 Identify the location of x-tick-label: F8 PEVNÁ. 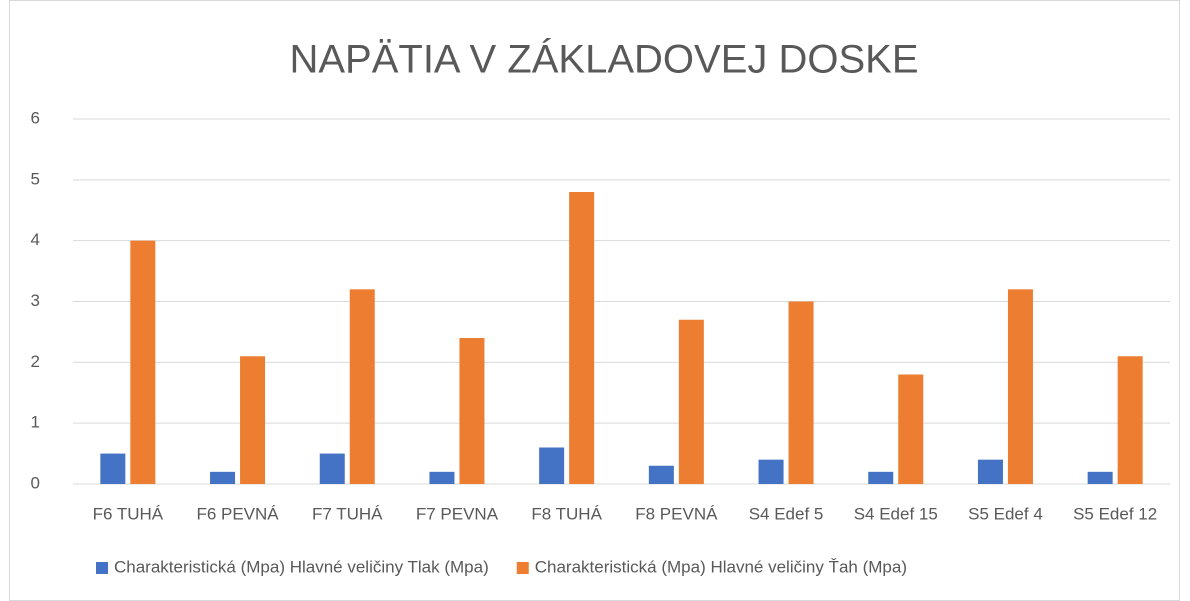
(676, 513).